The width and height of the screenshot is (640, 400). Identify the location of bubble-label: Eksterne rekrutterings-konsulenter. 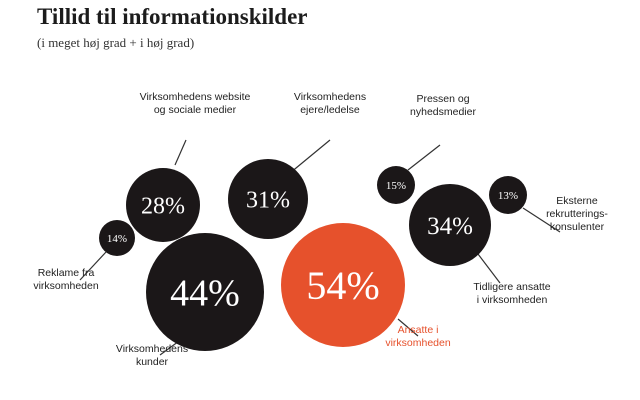
(577, 214).